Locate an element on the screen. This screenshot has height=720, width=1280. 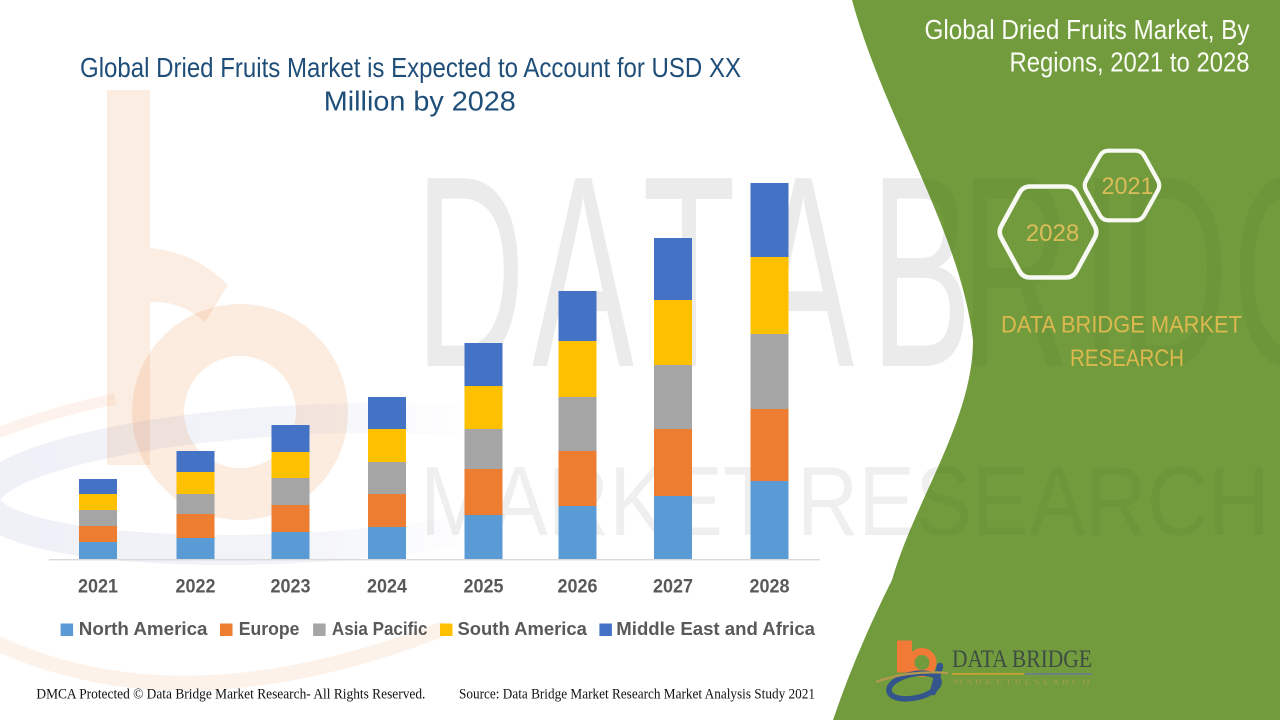
svg-text: DATA BRIDGE MARKET is located at coordinates (1121, 325).